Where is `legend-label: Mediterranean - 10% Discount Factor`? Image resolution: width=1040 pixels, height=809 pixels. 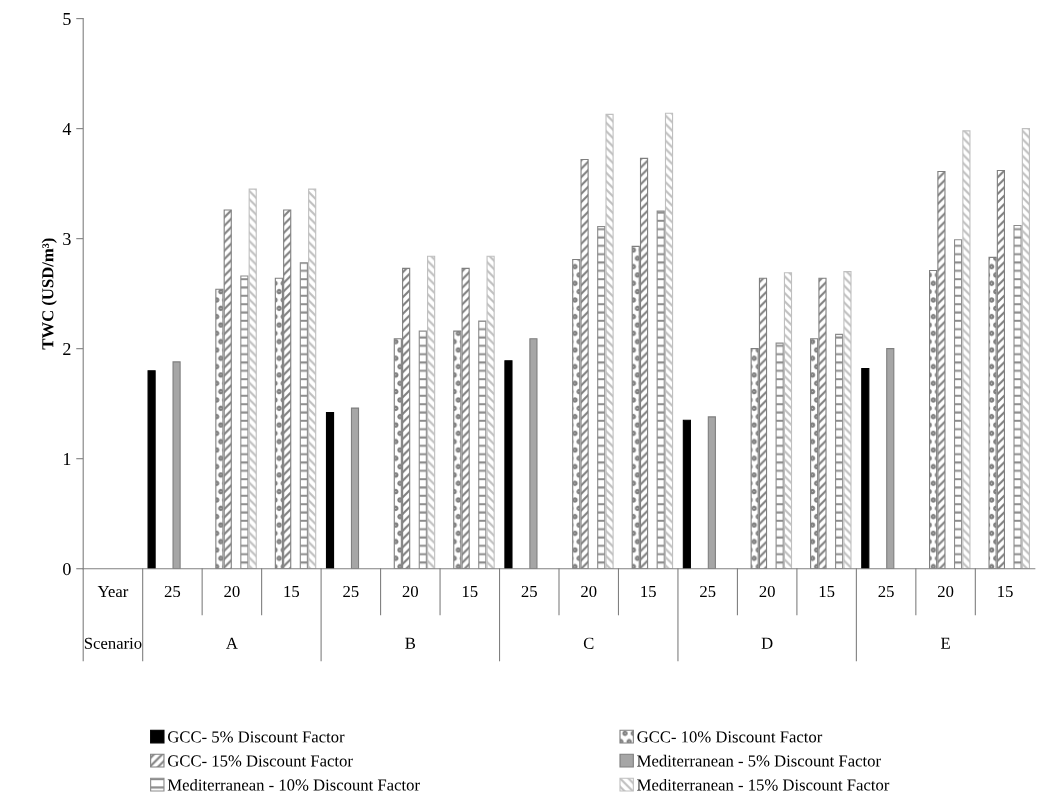 legend-label: Mediterranean - 10% Discount Factor is located at coordinates (293, 784).